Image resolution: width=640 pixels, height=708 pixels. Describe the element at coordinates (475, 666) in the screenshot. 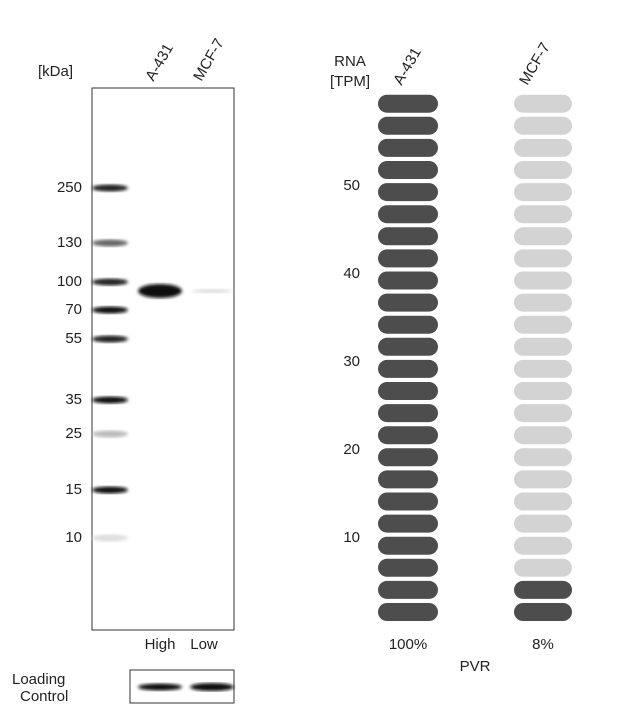

I see `gene-label: PVR` at that location.